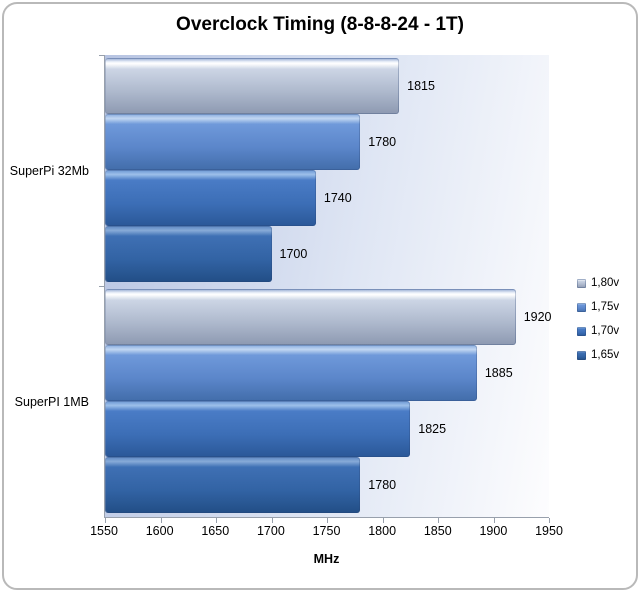 The width and height of the screenshot is (640, 592). I want to click on value-axis-tick-labels: 1550 1600 1650 1700 1750 1800 1850 1900 1950, so click(326, 532).